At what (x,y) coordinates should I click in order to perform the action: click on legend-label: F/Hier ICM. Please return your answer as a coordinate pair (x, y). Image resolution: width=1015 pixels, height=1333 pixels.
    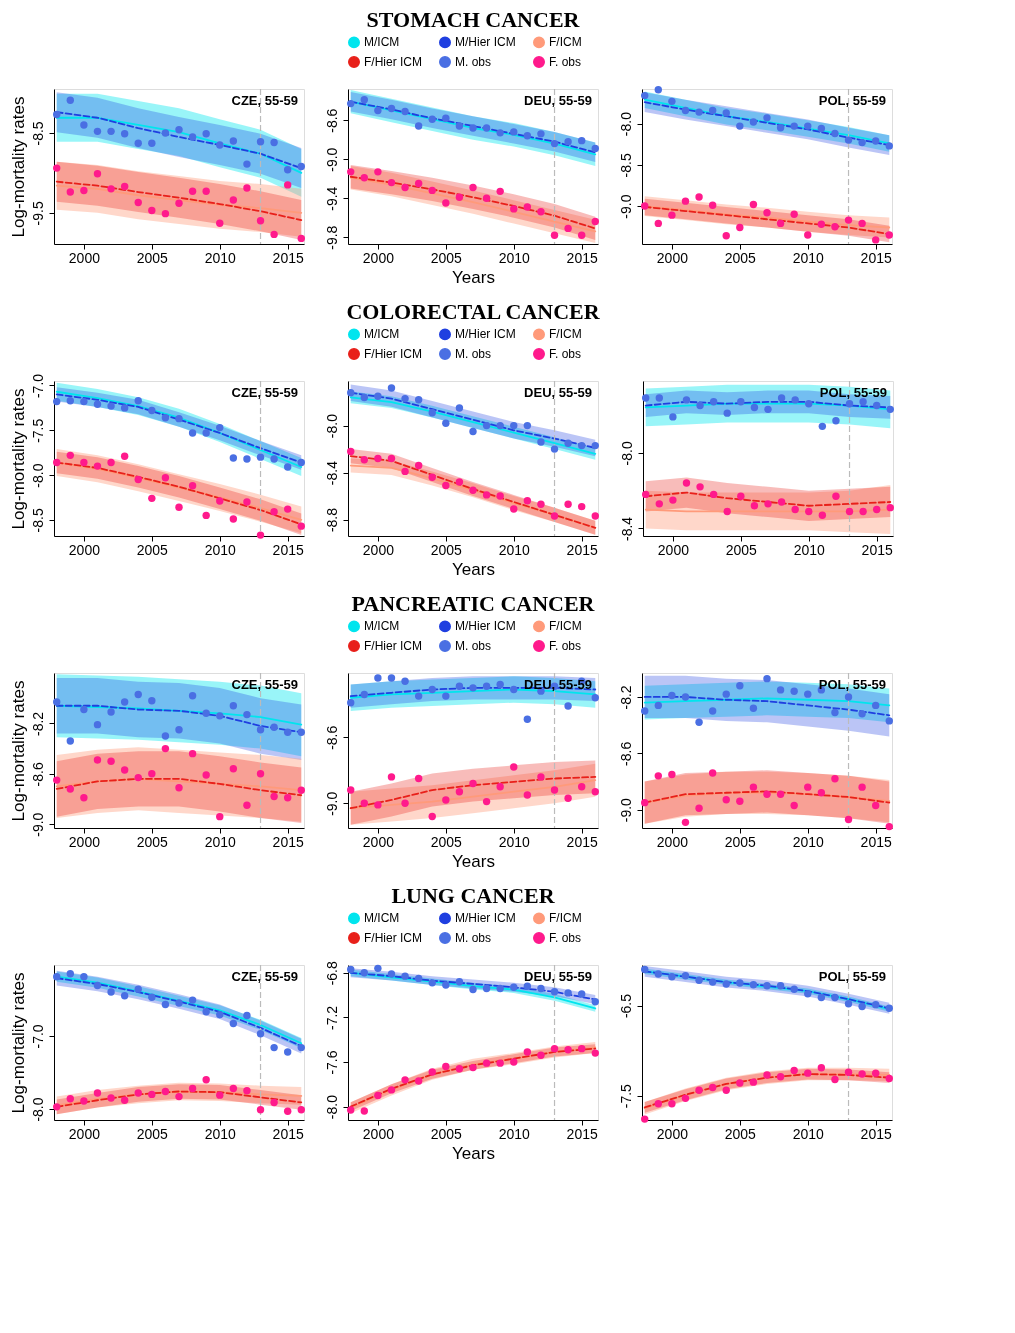
    Looking at the image, I should click on (393, 354).